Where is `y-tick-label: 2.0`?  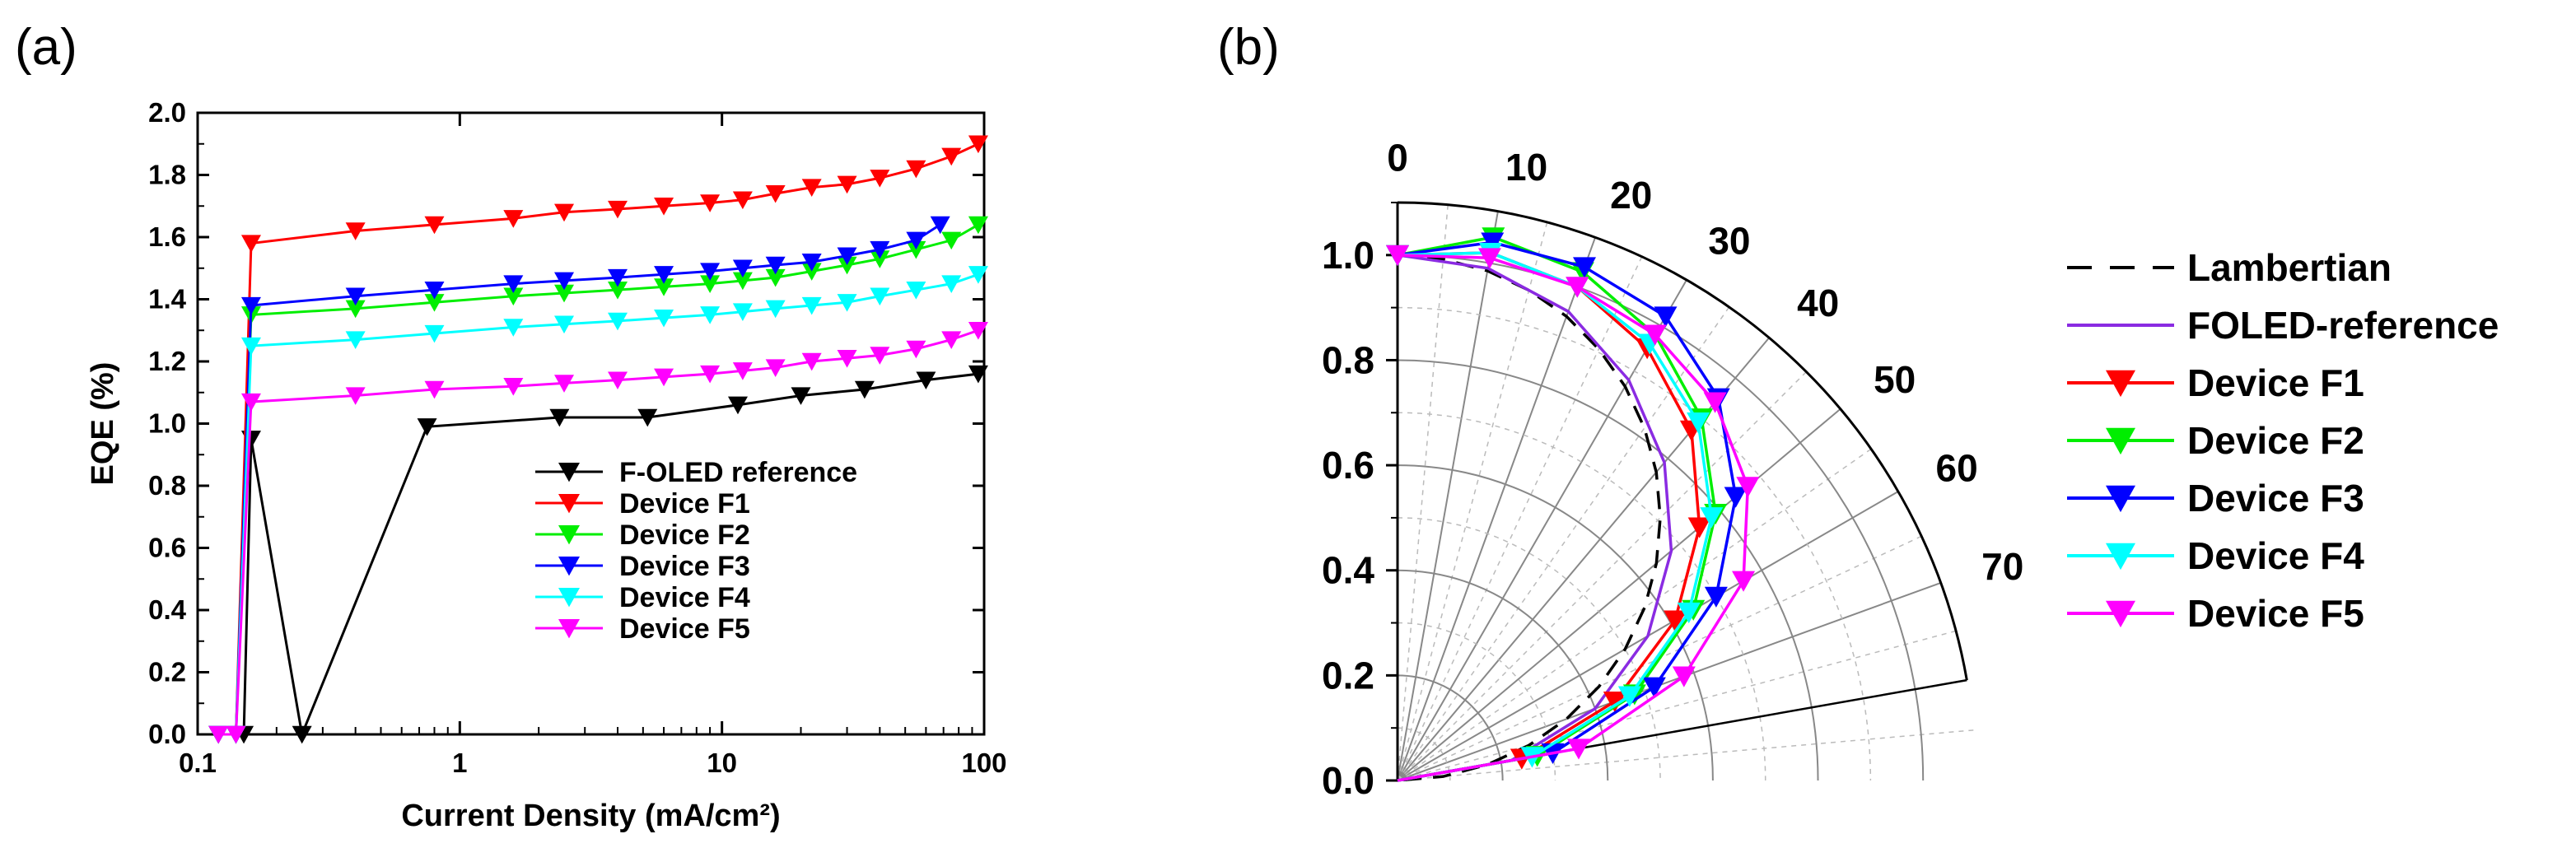
y-tick-label: 2.0 is located at coordinates (167, 112).